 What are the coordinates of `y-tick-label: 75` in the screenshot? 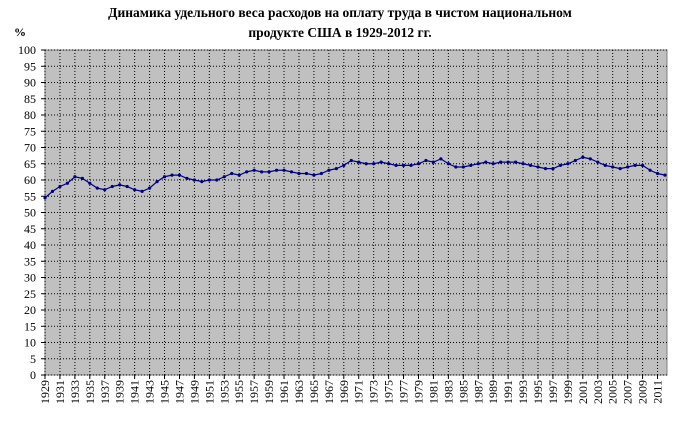 It's located at (30, 131).